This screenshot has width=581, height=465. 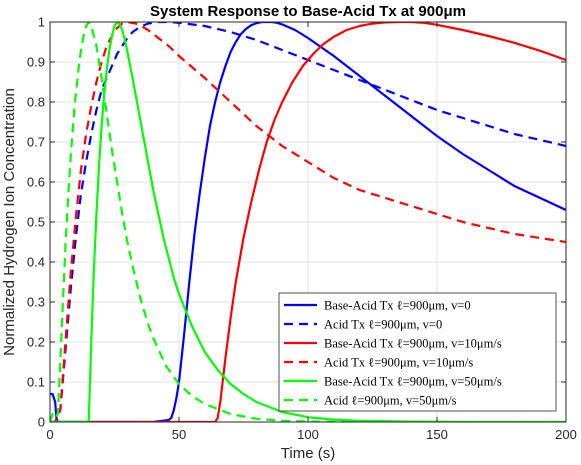 I want to click on legend-entry-label: Acid ℓ=900μm, v=50μm/s, so click(x=390, y=401).